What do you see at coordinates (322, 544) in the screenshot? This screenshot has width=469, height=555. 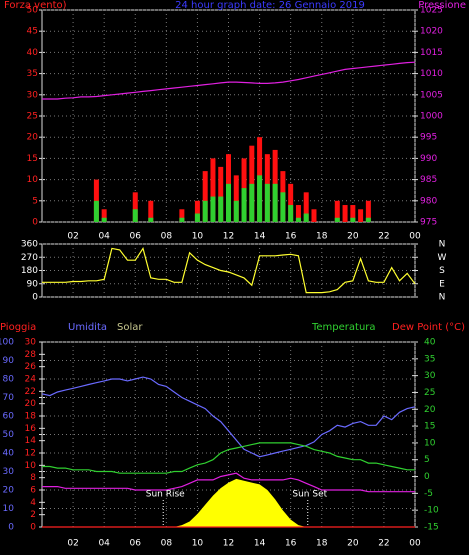 I see `x-tick-label: 18` at bounding box center [322, 544].